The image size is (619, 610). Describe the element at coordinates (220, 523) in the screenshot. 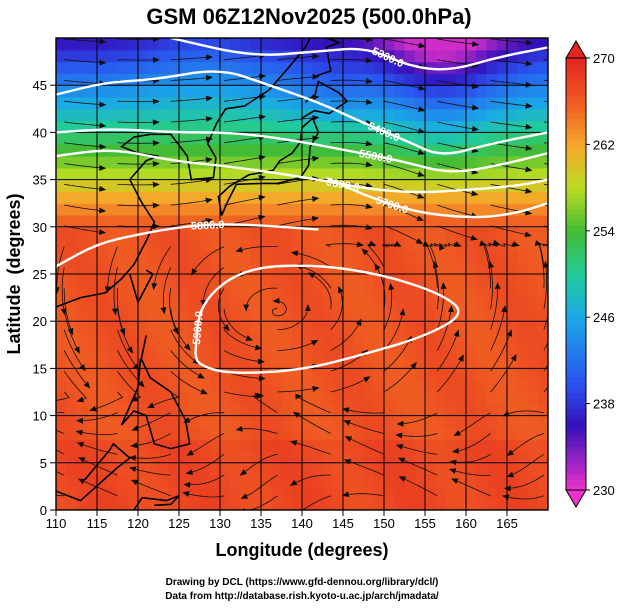

I see `x-tick-label: 130` at that location.